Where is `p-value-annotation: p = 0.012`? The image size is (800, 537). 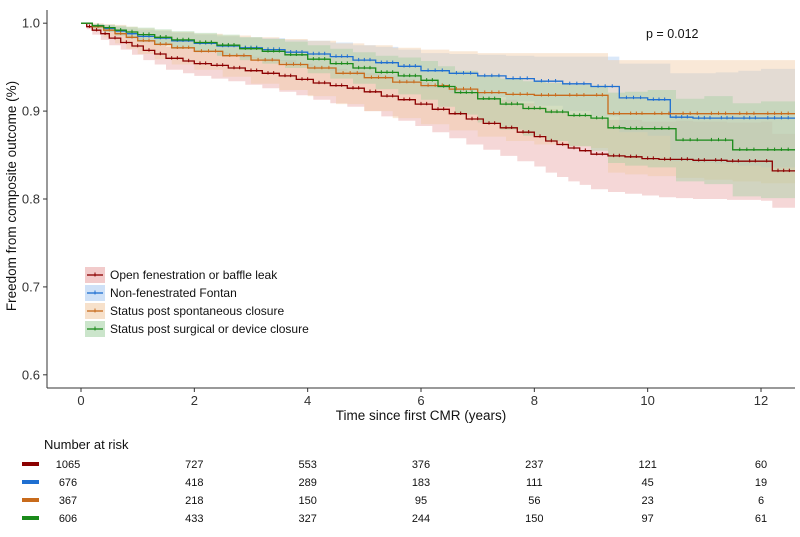 p-value-annotation: p = 0.012 is located at coordinates (672, 34).